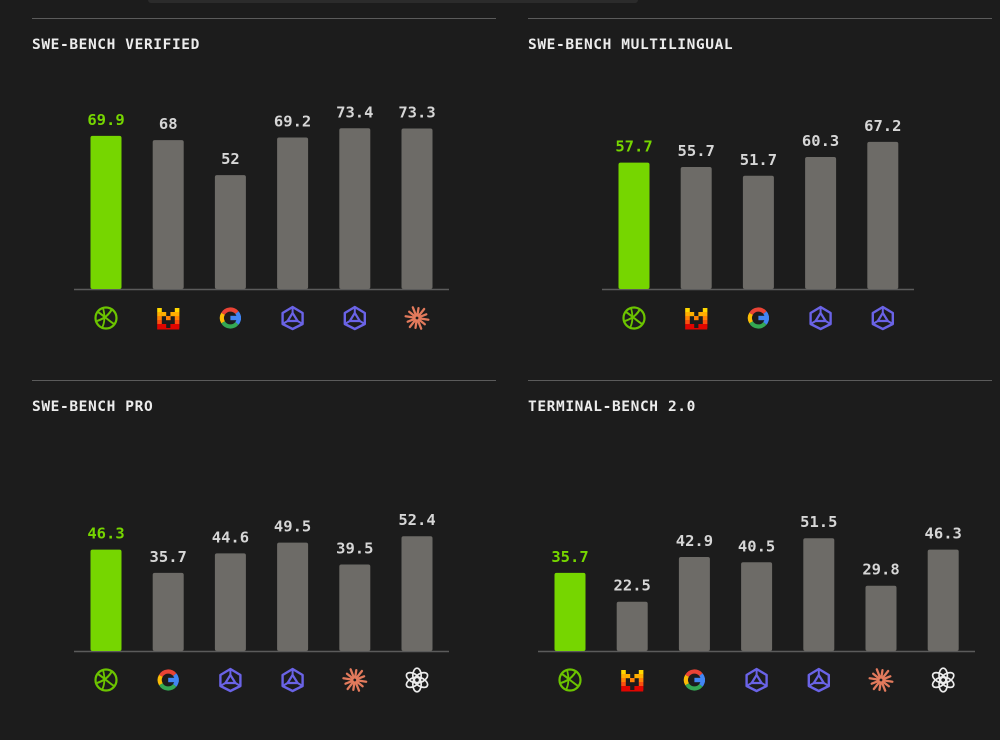  Describe the element at coordinates (168, 124) in the screenshot. I see `bar-value-label: 68` at that location.